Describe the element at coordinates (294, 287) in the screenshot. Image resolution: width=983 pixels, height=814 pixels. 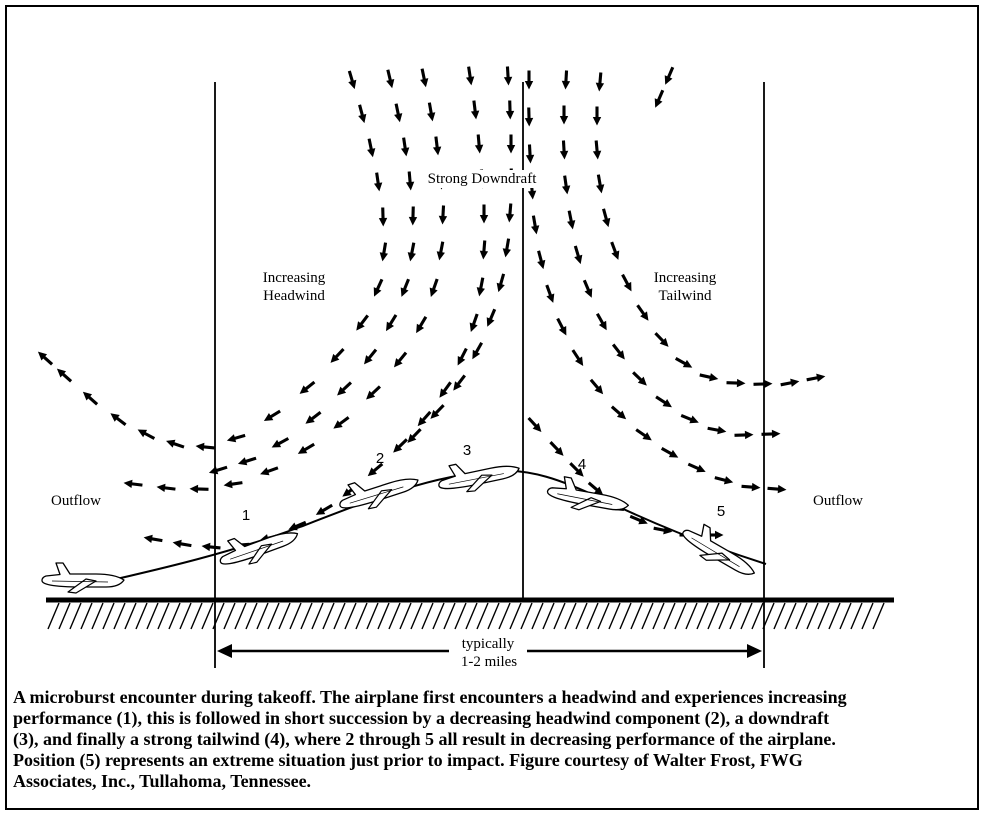
I see `increasing-headwind-label: Increasing Headwind` at that location.